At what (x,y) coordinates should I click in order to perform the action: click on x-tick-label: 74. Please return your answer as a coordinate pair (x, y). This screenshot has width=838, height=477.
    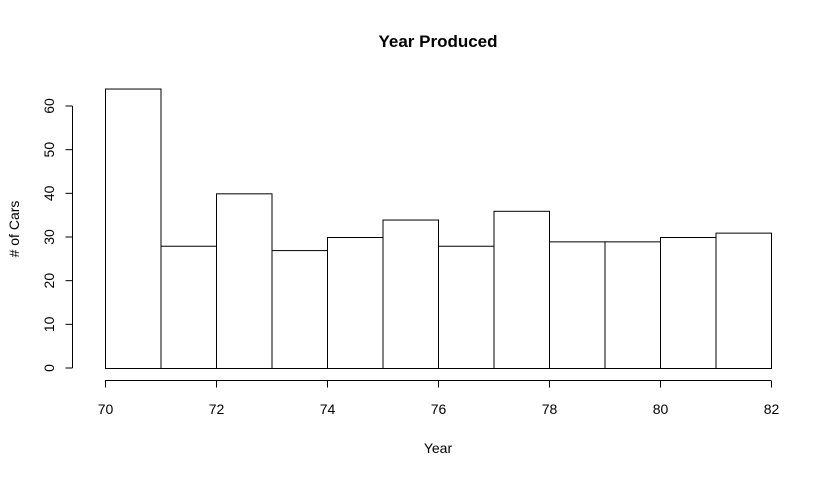
    Looking at the image, I should click on (328, 409).